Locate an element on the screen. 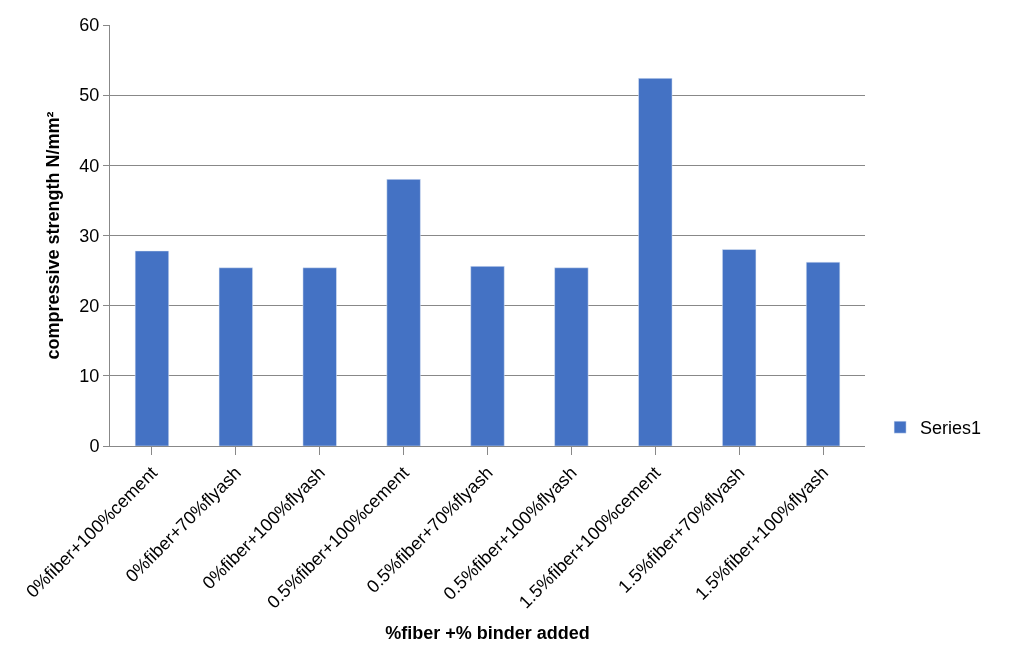 Image resolution: width=1015 pixels, height=652 pixels. y-axis-title: compressive strength N/mm² is located at coordinates (52, 235).